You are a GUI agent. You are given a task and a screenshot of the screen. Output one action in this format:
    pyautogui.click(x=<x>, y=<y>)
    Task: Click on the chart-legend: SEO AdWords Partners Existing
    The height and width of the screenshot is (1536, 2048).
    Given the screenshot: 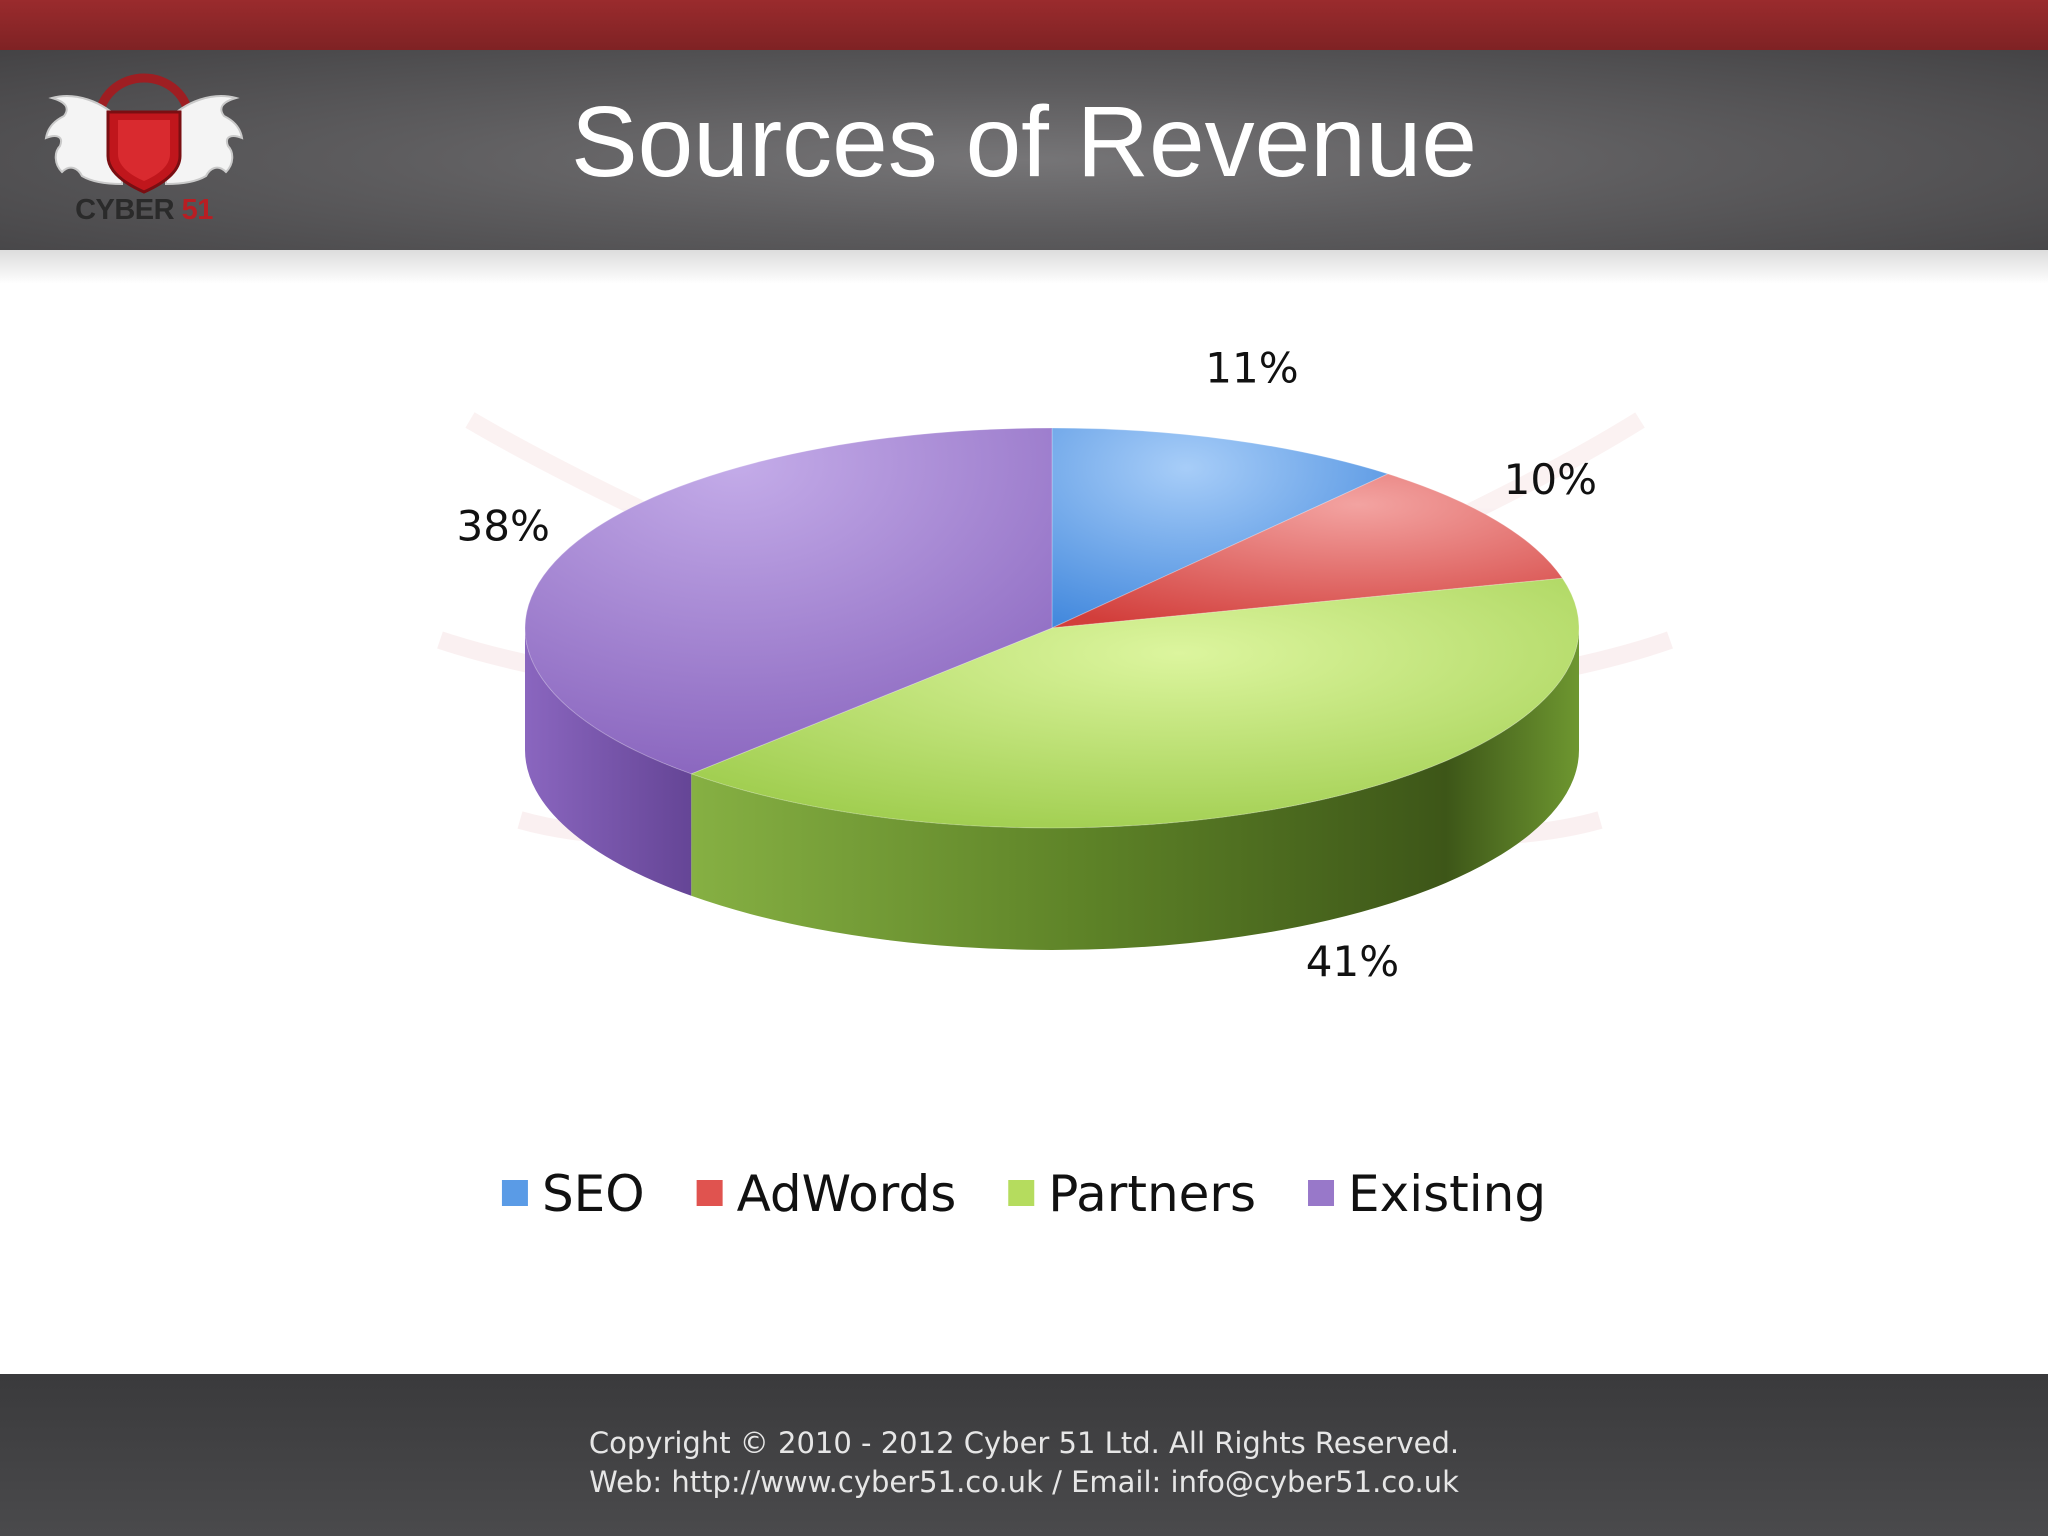 What is the action you would take?
    pyautogui.click(x=1023, y=1194)
    